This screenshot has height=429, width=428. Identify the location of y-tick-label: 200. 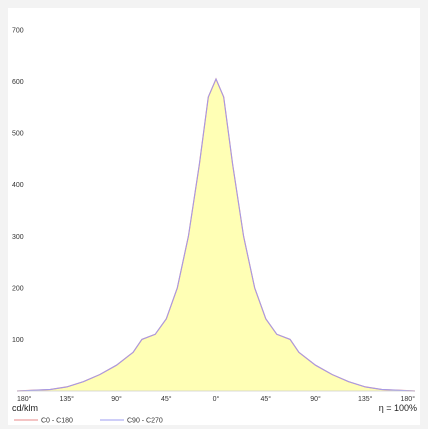
(18, 288).